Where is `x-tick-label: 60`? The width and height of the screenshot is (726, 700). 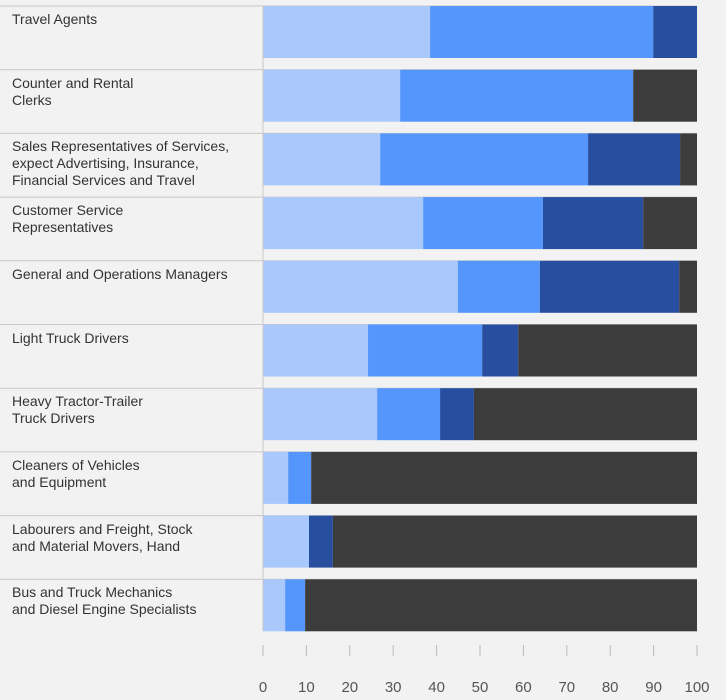
x-tick-label: 60 is located at coordinates (523, 687).